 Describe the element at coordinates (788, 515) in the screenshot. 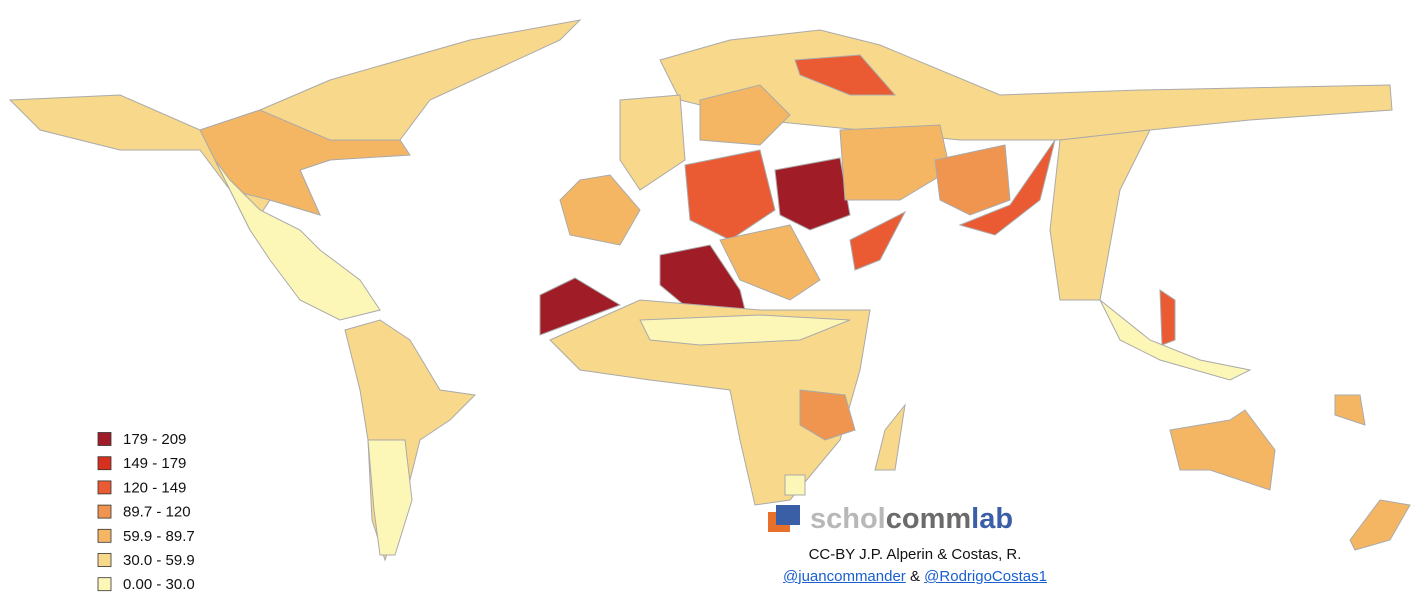

I see `logo-icon` at that location.